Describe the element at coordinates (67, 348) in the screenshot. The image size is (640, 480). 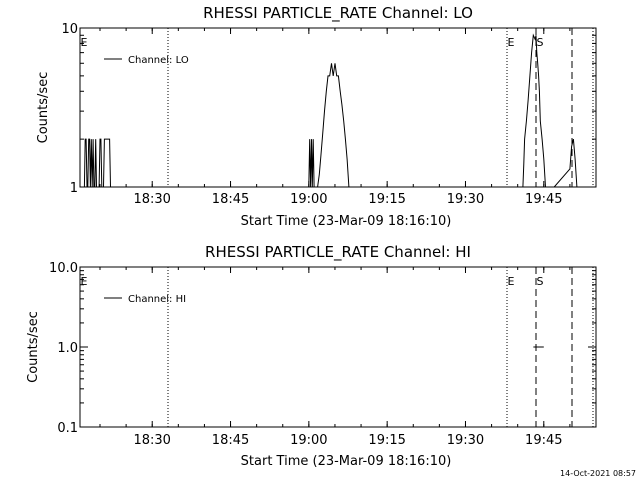
I see `y-tick-label: 1.0` at that location.